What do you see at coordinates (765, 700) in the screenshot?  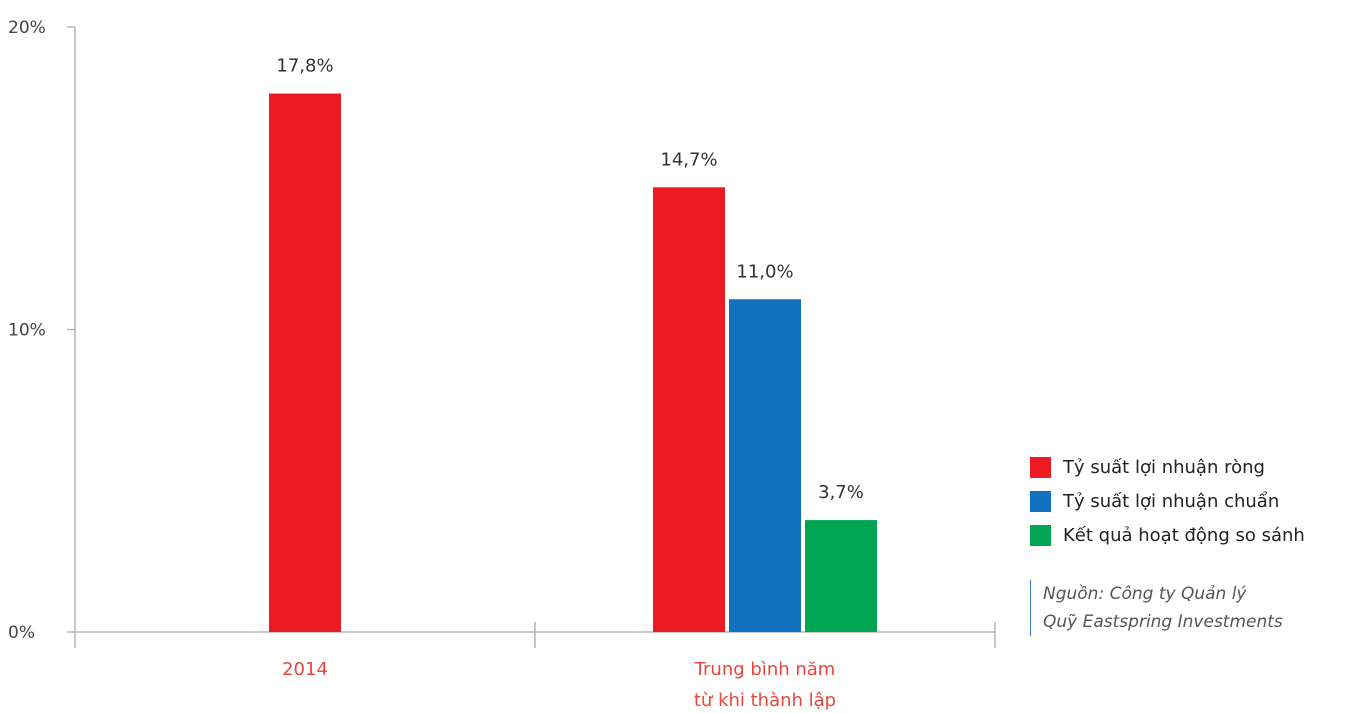 I see `category-label: từ khi thành lập` at bounding box center [765, 700].